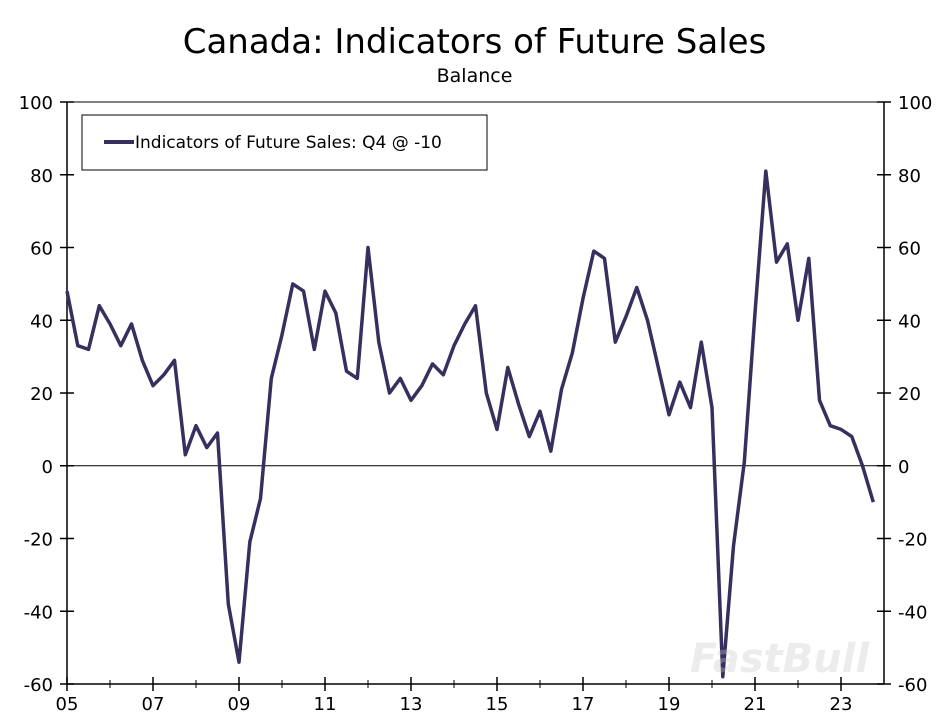  What do you see at coordinates (780, 659) in the screenshot?
I see `watermark-logo: FastBull` at bounding box center [780, 659].